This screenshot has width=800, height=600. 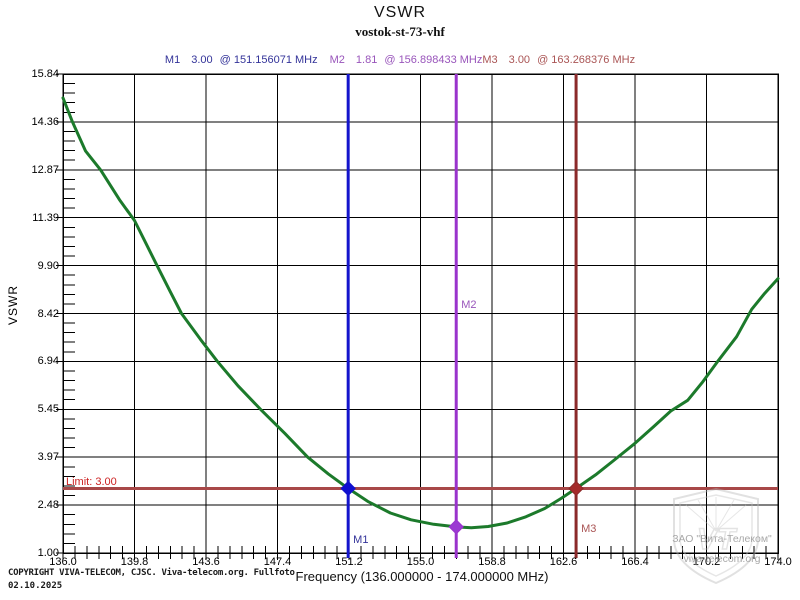 What do you see at coordinates (586, 60) in the screenshot?
I see `marker-readout-m3-fq: @ 163.268376 MHz` at bounding box center [586, 60].